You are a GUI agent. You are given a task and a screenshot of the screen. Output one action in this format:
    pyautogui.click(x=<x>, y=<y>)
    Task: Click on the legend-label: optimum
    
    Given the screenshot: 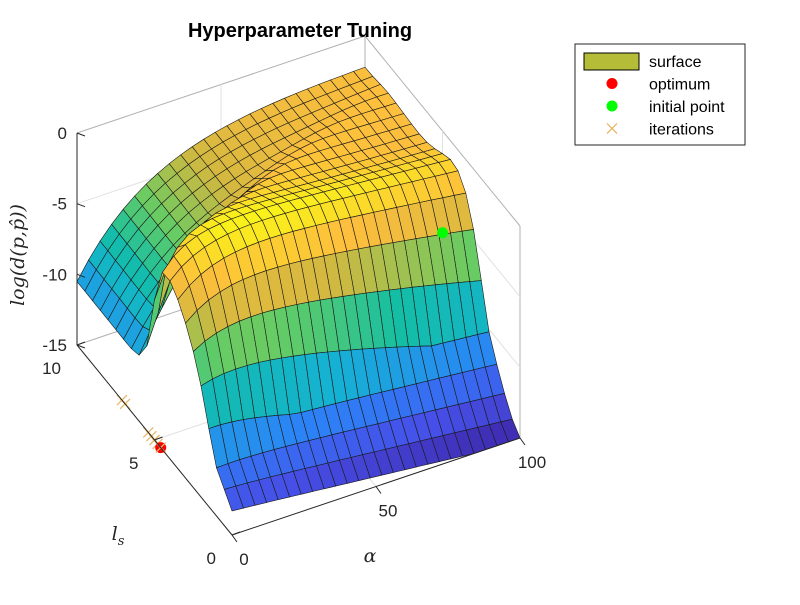 What is the action you would take?
    pyautogui.click(x=679, y=85)
    